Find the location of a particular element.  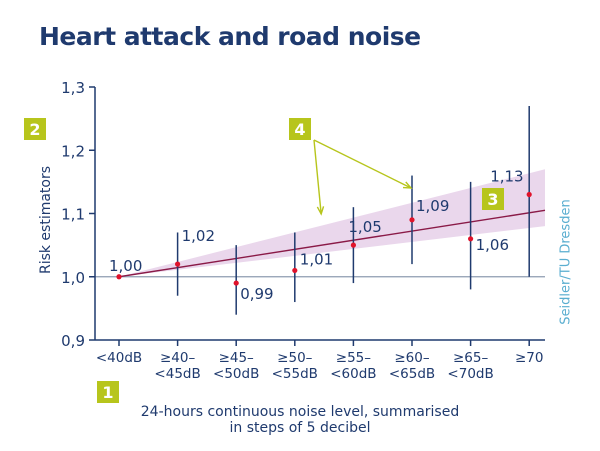

badge-4: 4 is located at coordinates (300, 129).